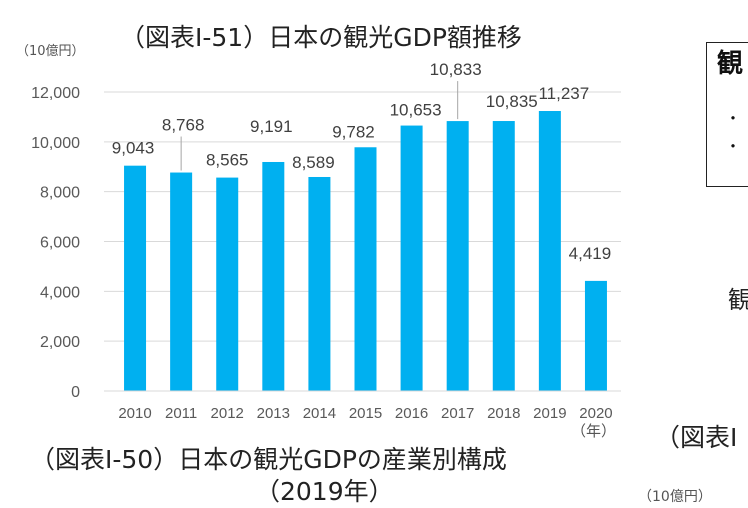 This screenshot has height=508, width=748. What do you see at coordinates (181, 413) in the screenshot?
I see `x-tick-label: 2011` at bounding box center [181, 413].